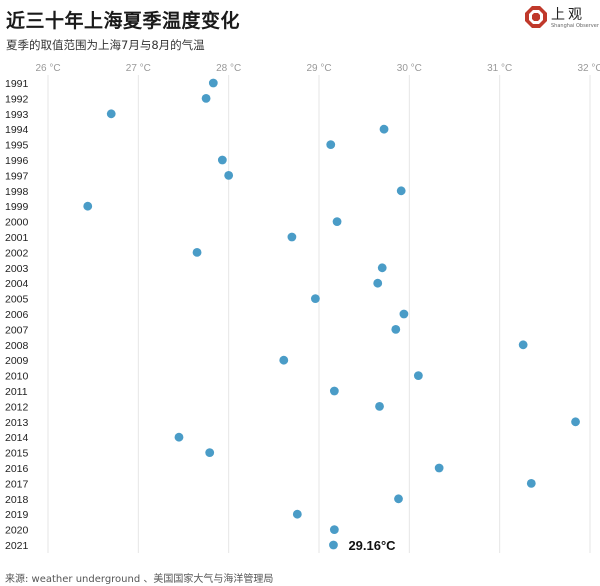  I want to click on year-label: 2021, so click(17, 546).